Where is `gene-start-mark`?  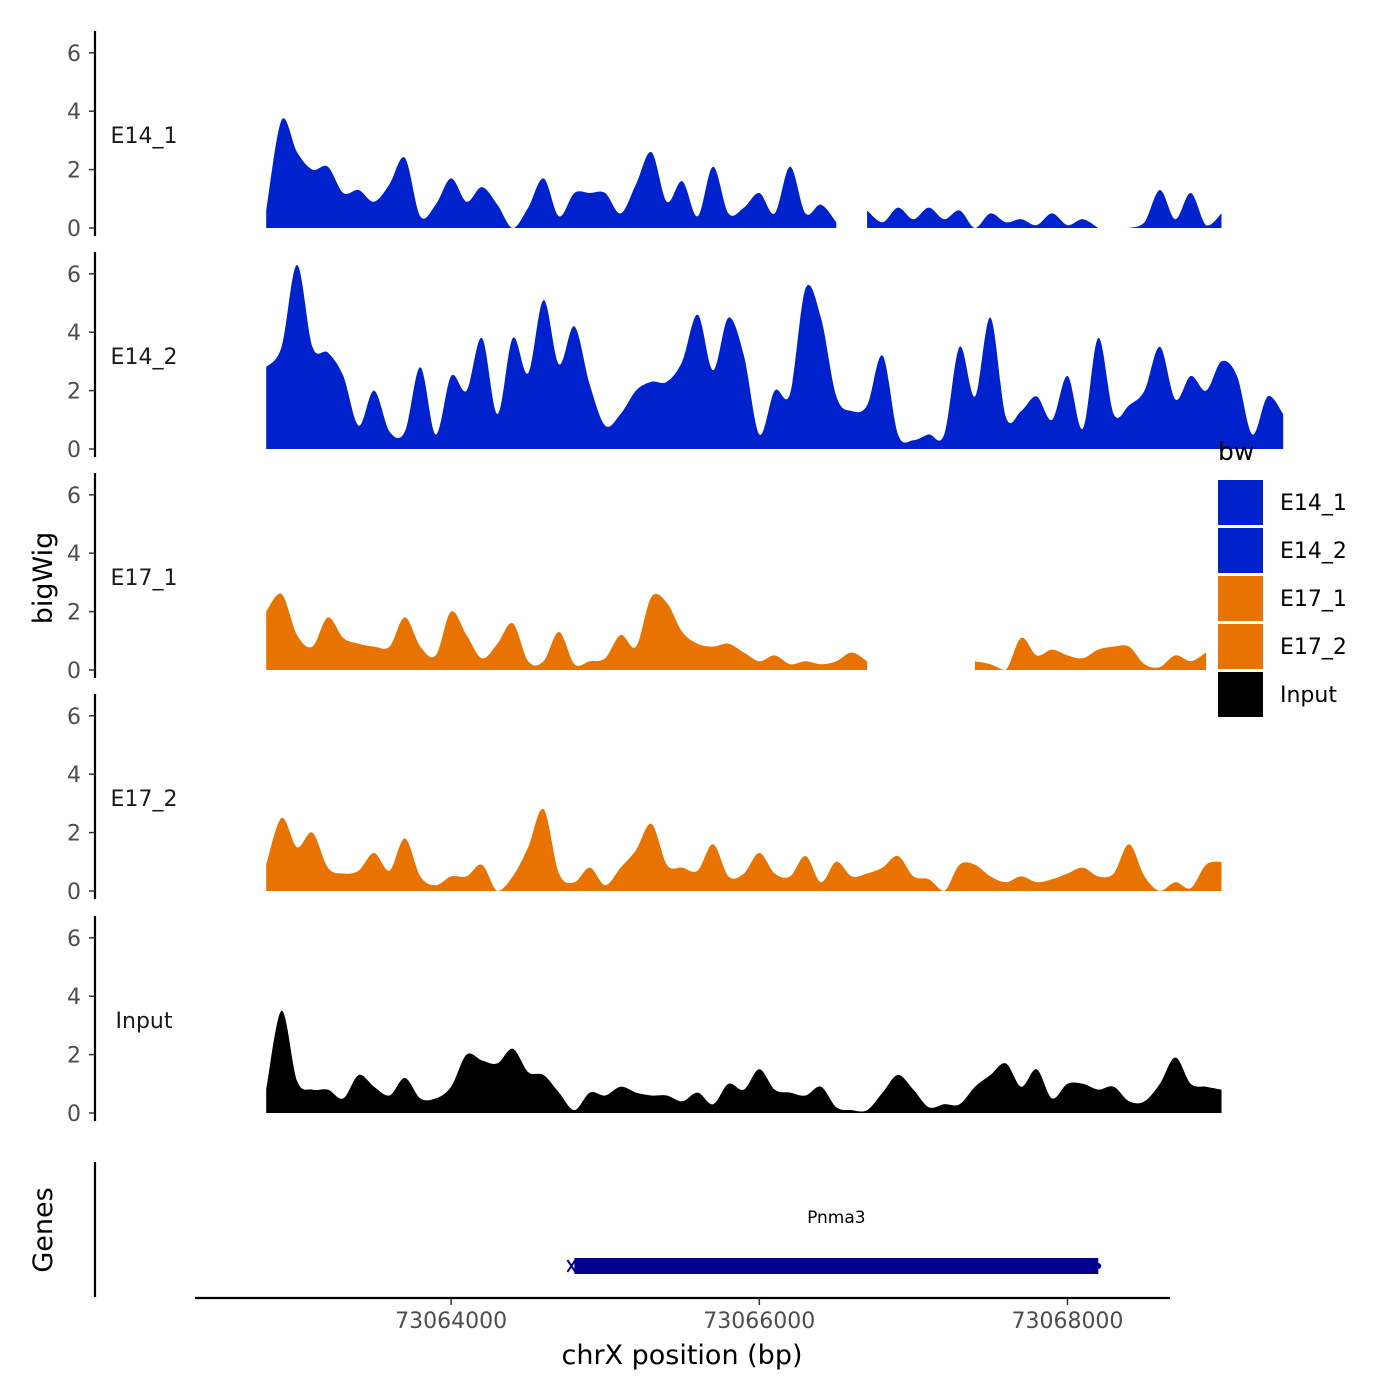 gene-start-mark is located at coordinates (571, 1266).